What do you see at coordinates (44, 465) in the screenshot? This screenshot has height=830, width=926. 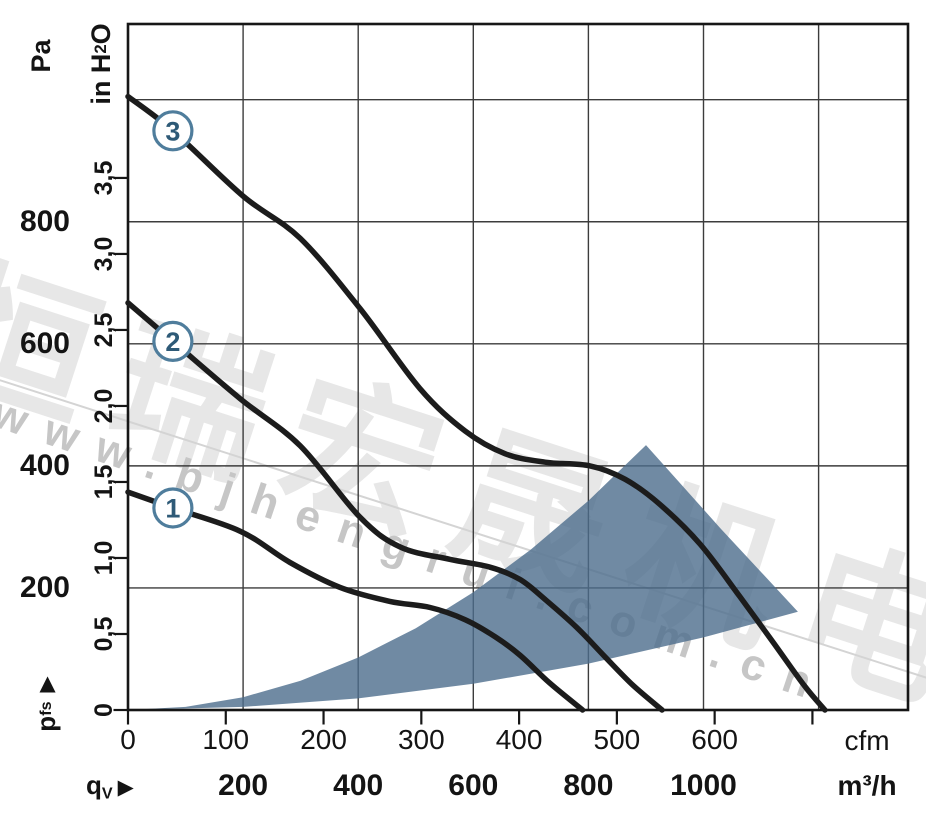 I see `pa-tick-label-400: 400` at bounding box center [44, 465].